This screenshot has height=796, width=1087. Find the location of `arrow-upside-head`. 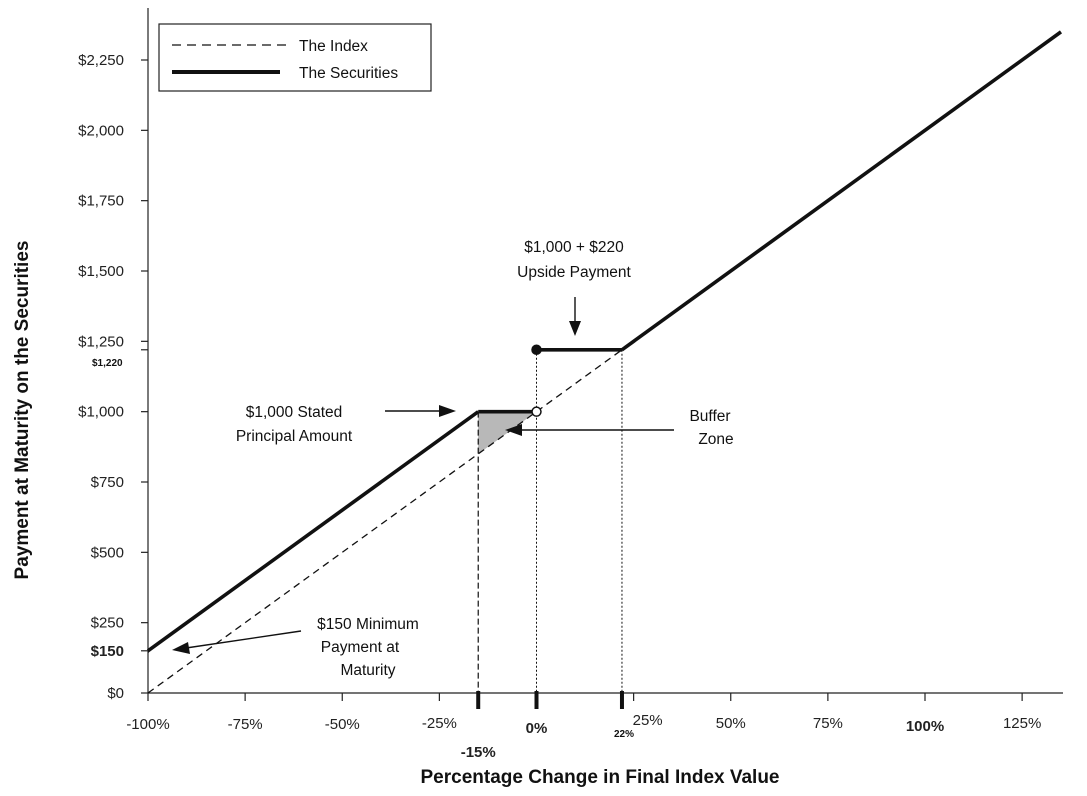

arrow-upside-head is located at coordinates (575, 328).